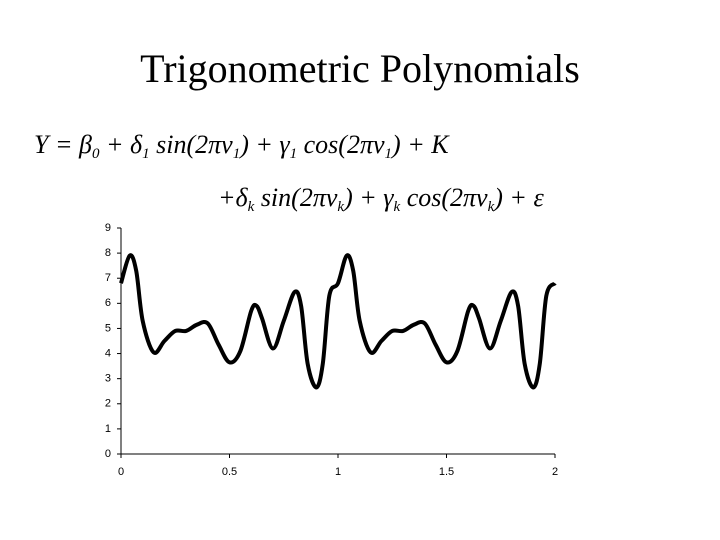  I want to click on x-tick-label: 0.5, so click(229, 472).